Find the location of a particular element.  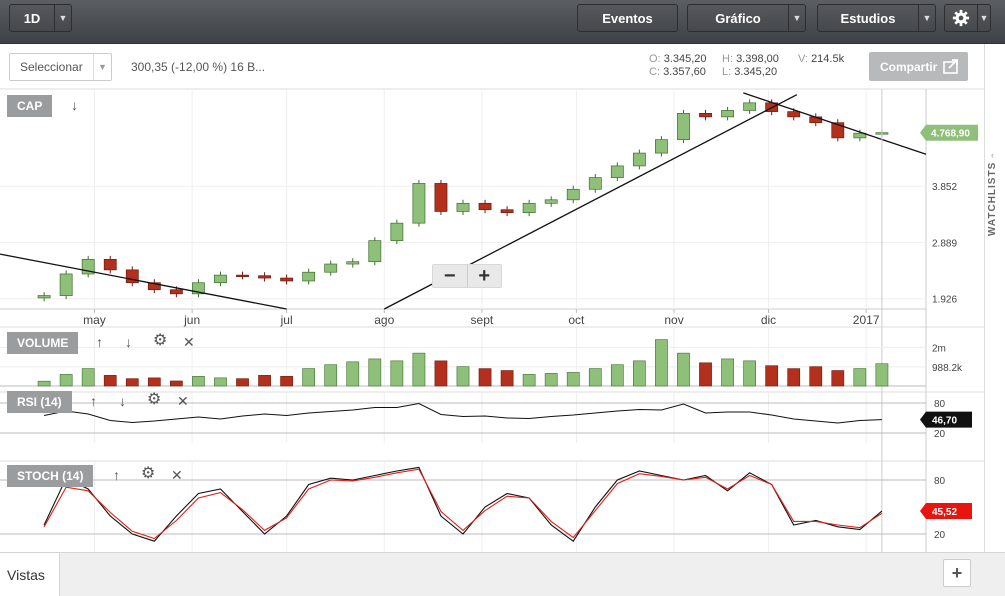

add-view-button: + is located at coordinates (957, 573).